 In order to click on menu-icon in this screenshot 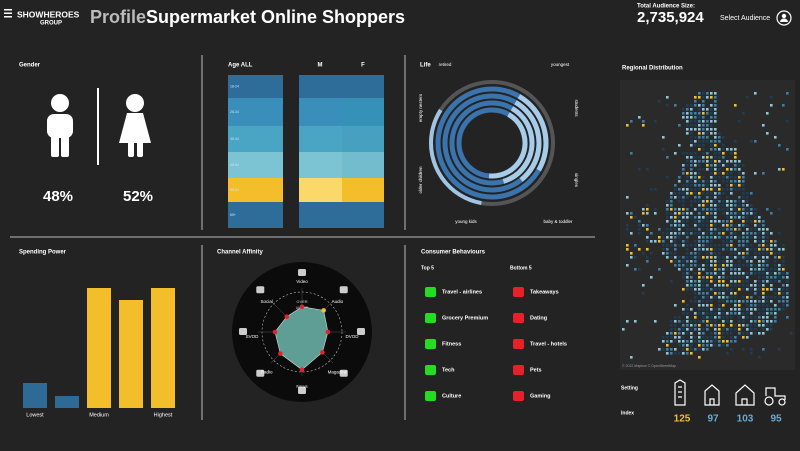, I will do `click(8, 13)`.